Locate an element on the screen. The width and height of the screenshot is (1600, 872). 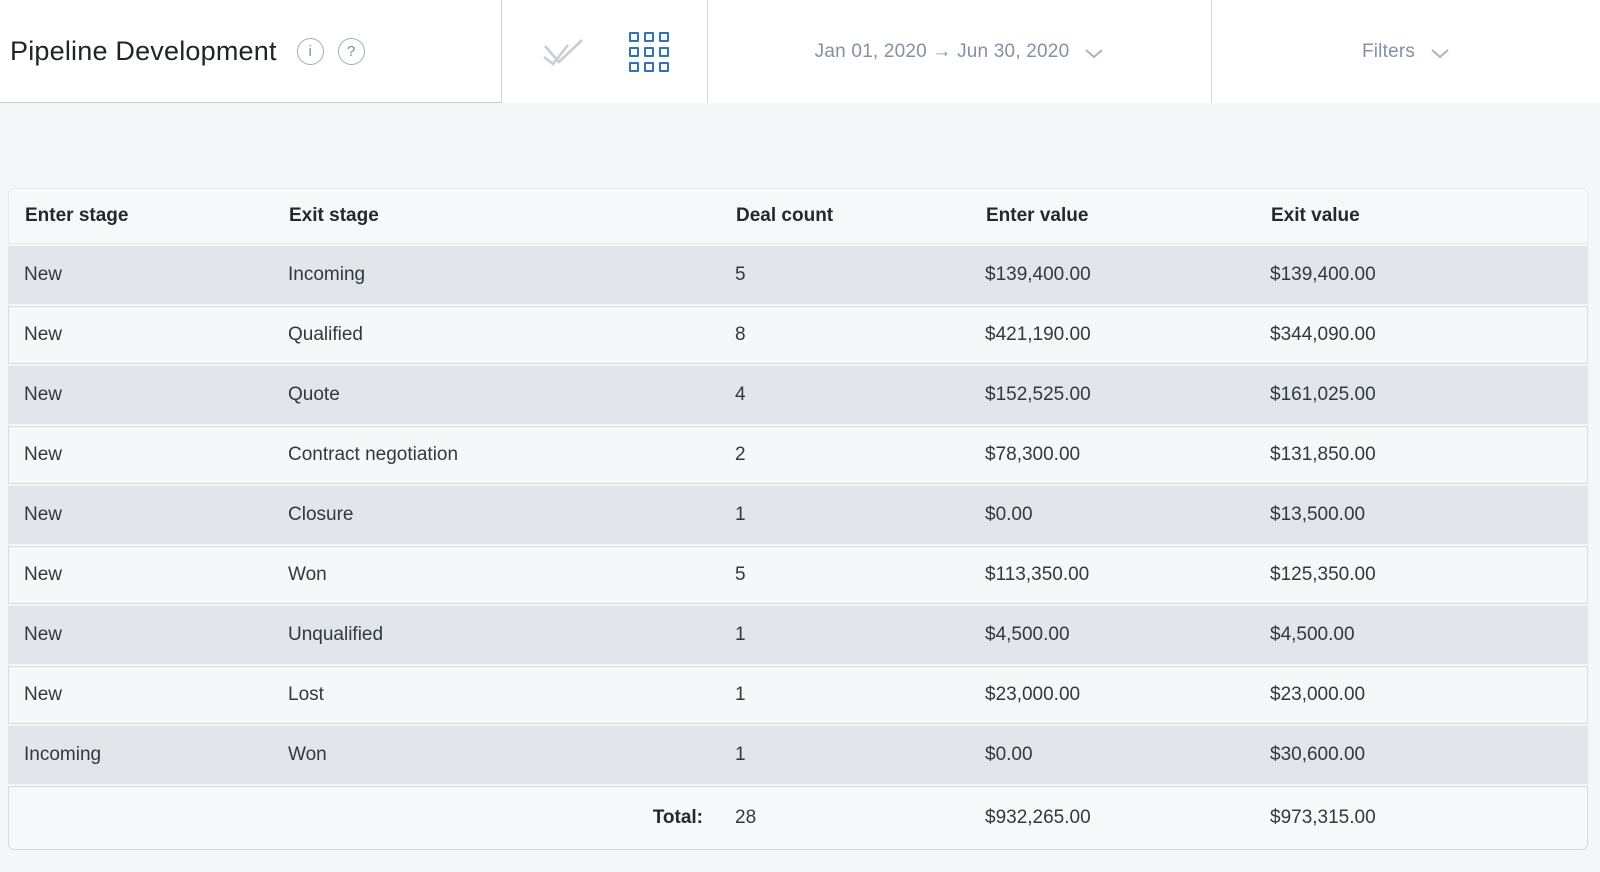
total-enter-value: $932,265.00 is located at coordinates (1038, 817).